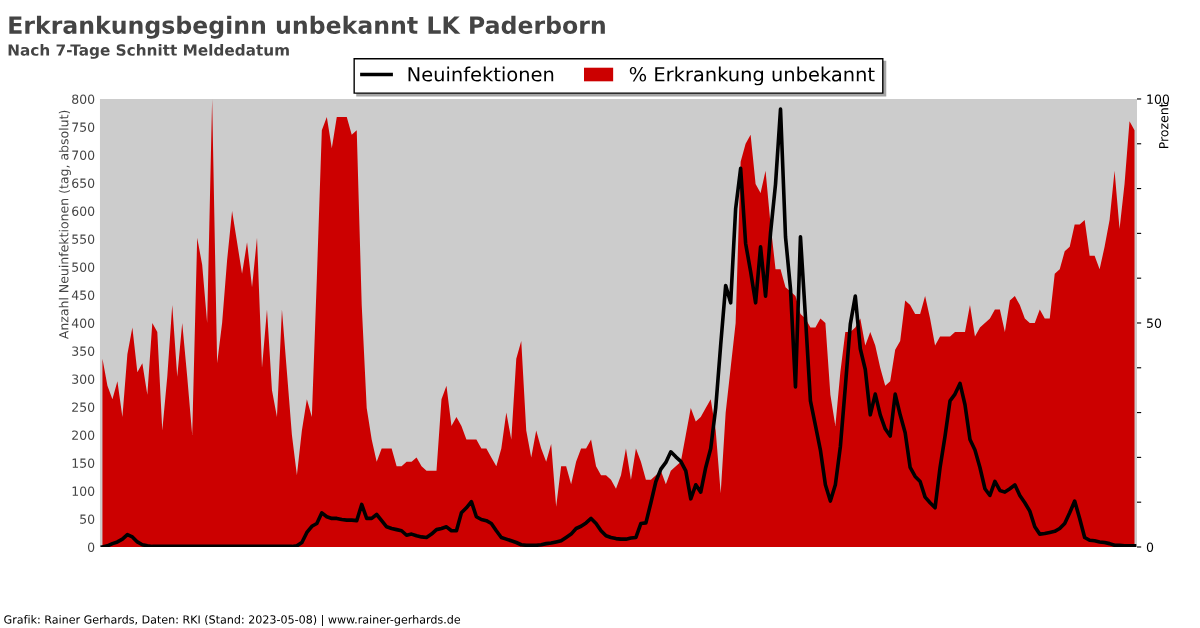  What do you see at coordinates (91, 547) in the screenshot?
I see `y-tick-label: 0` at bounding box center [91, 547].